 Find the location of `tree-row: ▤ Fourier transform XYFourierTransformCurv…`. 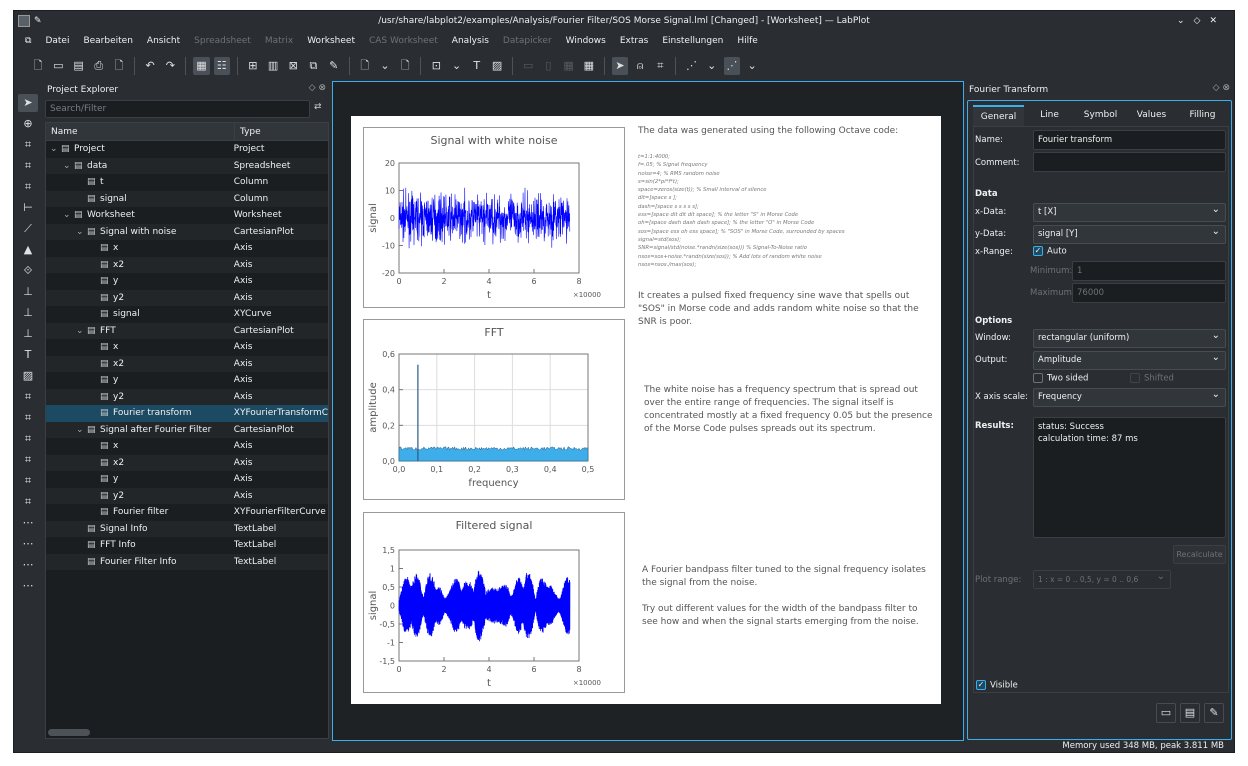

tree-row: ▤ Fourier transform XYFourierTransformCurv… is located at coordinates (187, 413).